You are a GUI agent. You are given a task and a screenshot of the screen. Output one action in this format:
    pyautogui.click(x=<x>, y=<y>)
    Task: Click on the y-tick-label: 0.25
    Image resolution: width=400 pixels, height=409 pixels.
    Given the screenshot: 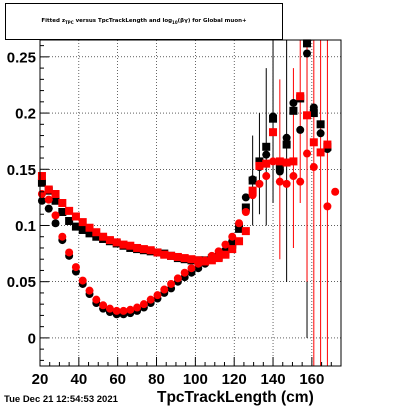 What is the action you would take?
    pyautogui.click(x=21, y=57)
    